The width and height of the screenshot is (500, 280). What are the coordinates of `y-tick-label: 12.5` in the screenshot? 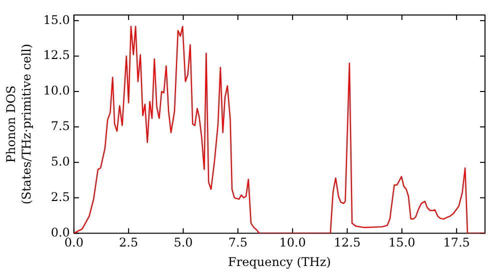 It's located at (56, 55).